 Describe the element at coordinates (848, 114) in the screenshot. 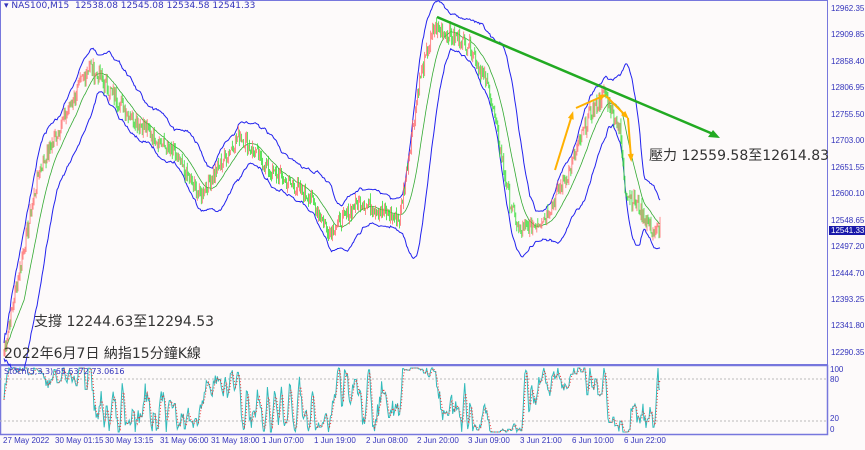

I see `price-tick-label: 12755.50` at that location.